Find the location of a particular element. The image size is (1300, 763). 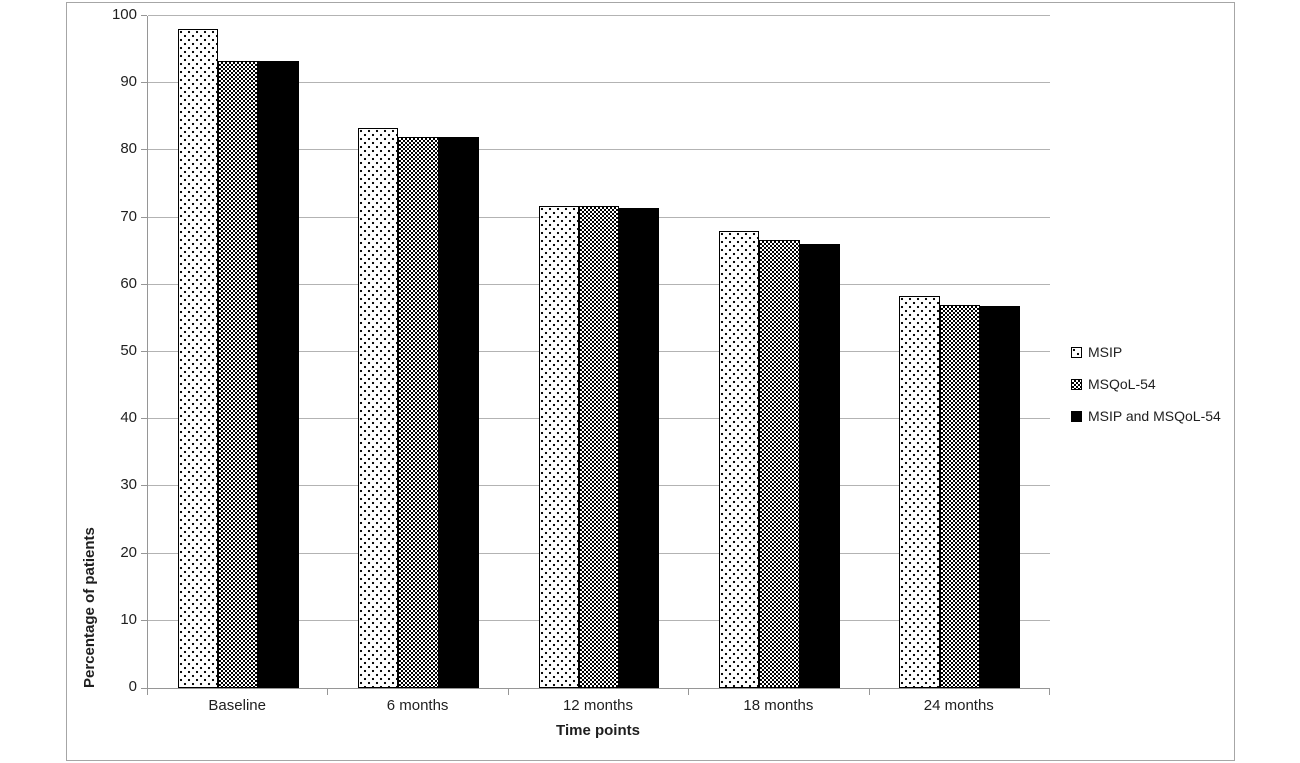

legend-item-msip-and-msqol54: MSIP and MSQoL-54 is located at coordinates (1146, 416).